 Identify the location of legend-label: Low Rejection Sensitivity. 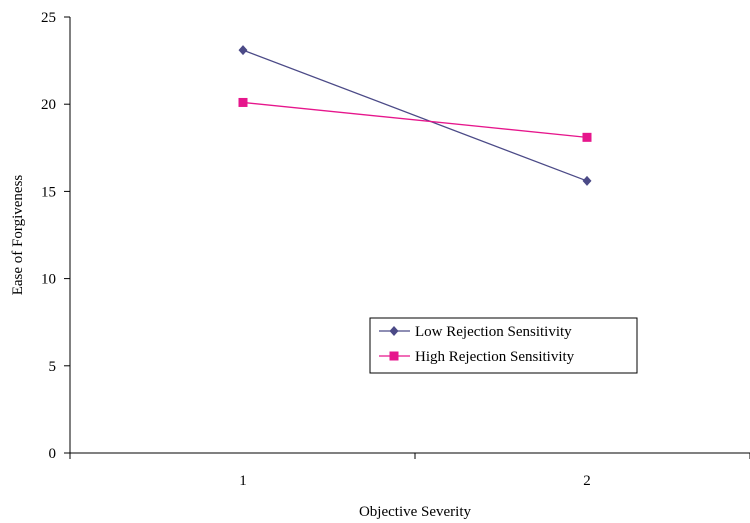
(493, 332).